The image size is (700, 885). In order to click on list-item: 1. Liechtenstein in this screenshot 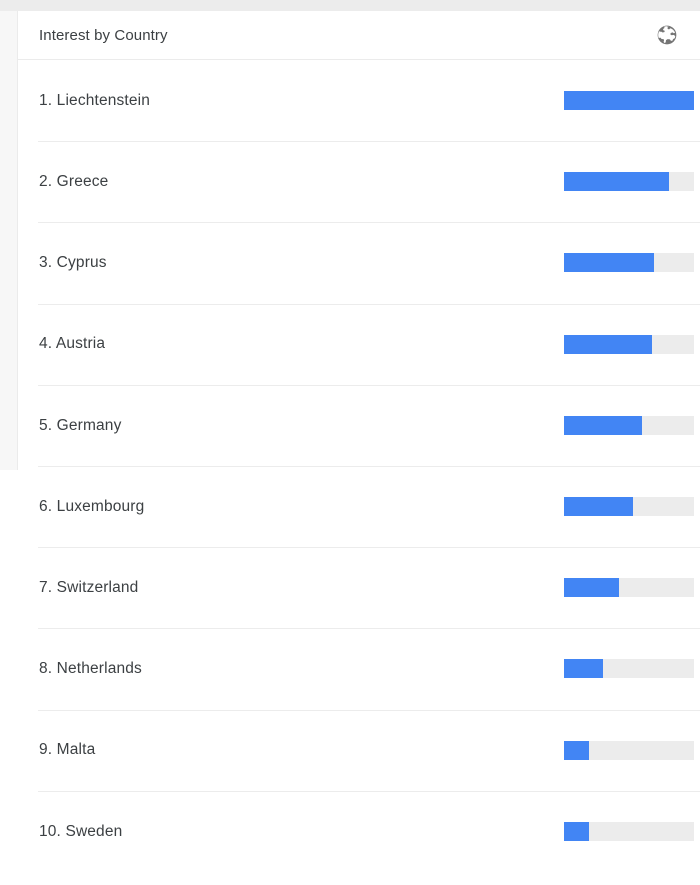, I will do `click(359, 100)`.